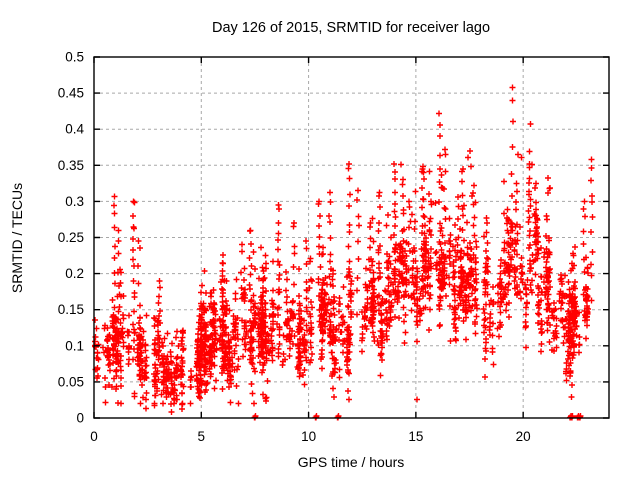 This screenshot has height=480, width=640. Describe the element at coordinates (94, 436) in the screenshot. I see `x-tick-label: 0` at that location.